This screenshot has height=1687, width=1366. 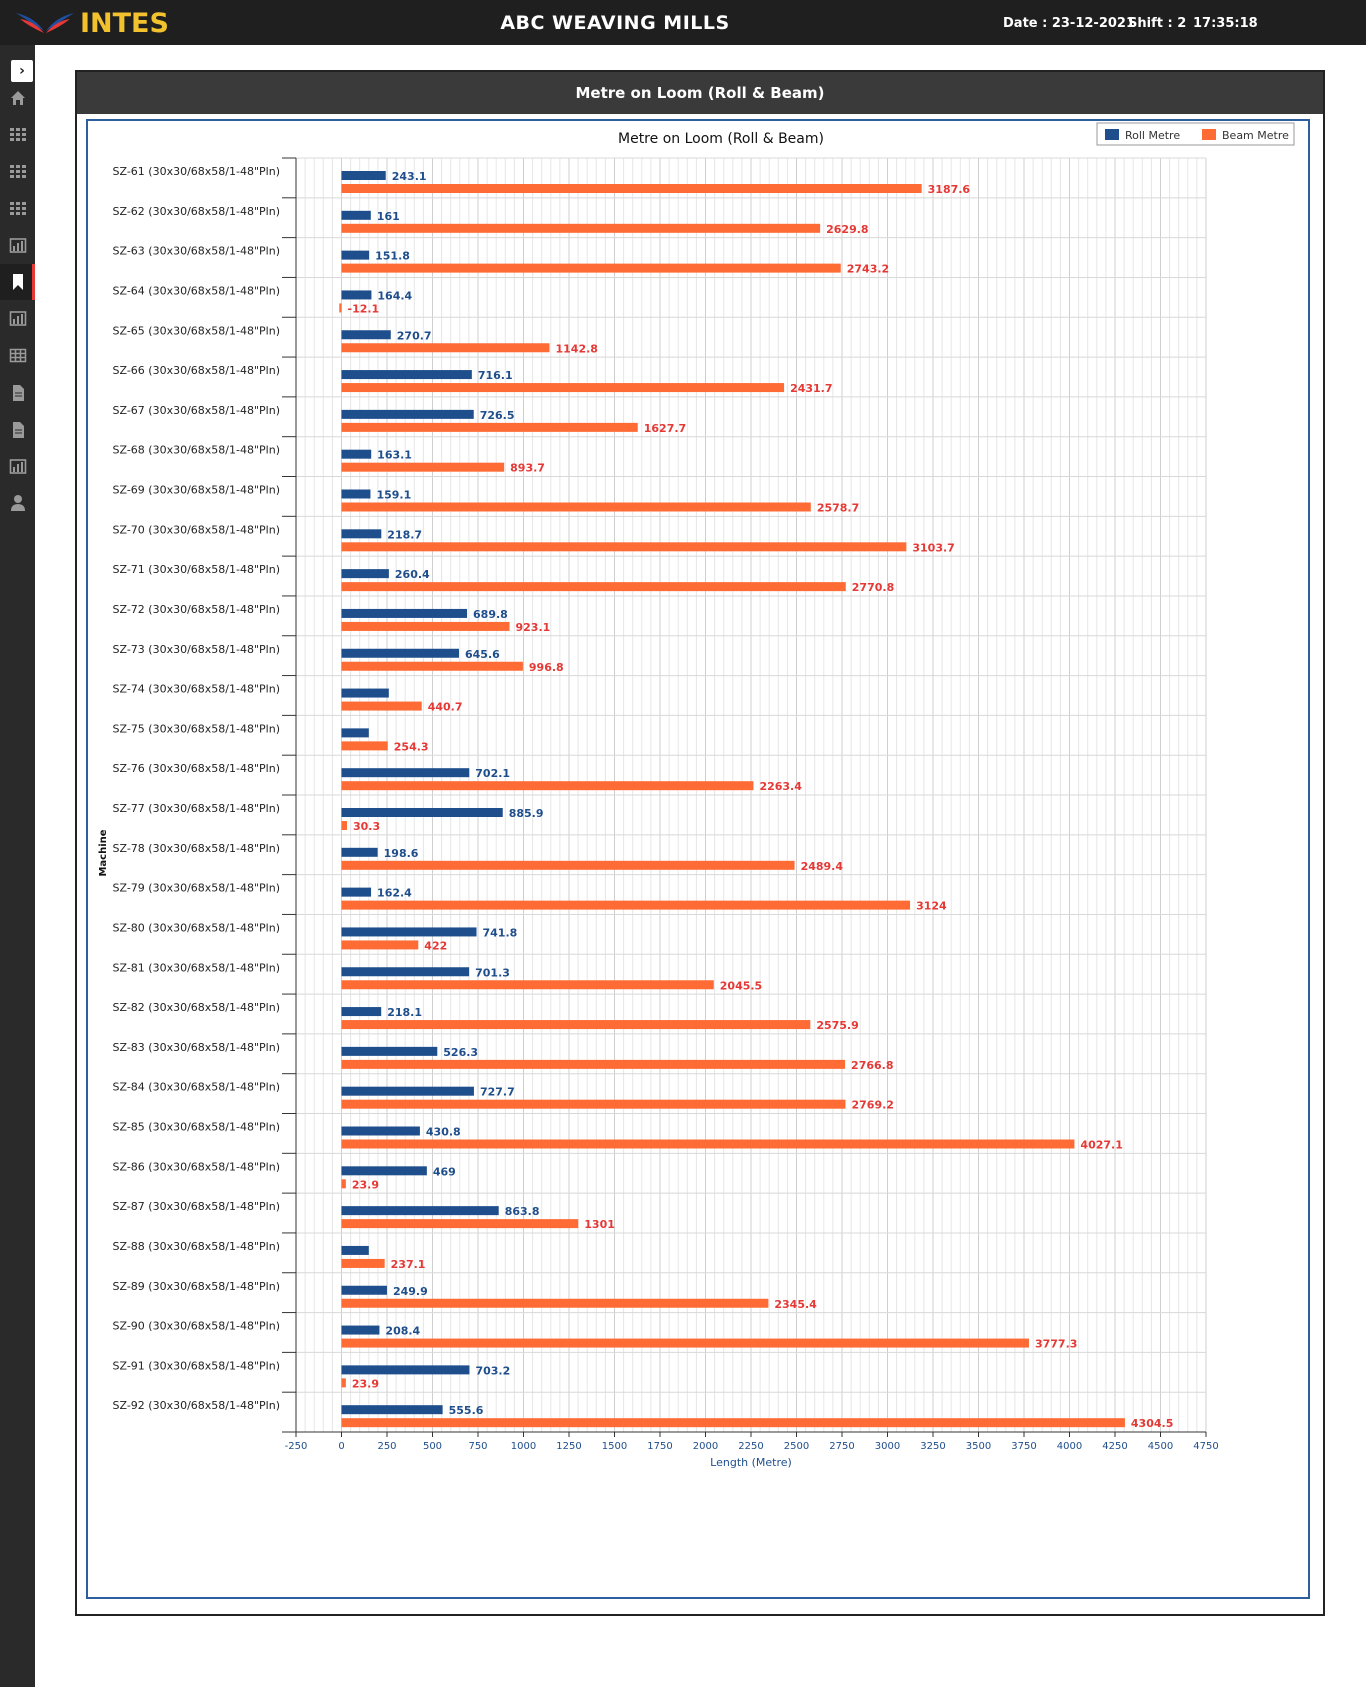 What do you see at coordinates (872, 1065) in the screenshot?
I see `beam-metre-label: 2766.8` at bounding box center [872, 1065].